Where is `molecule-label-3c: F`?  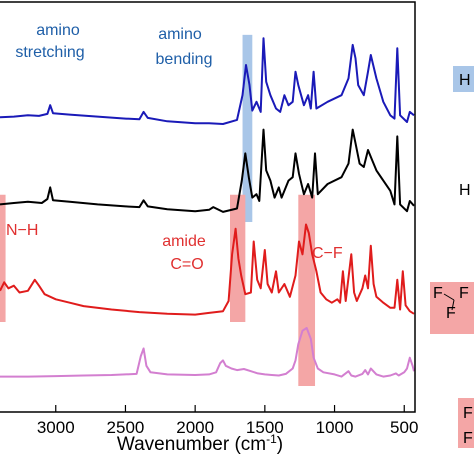 molecule-label-3c: F is located at coordinates (464, 293).